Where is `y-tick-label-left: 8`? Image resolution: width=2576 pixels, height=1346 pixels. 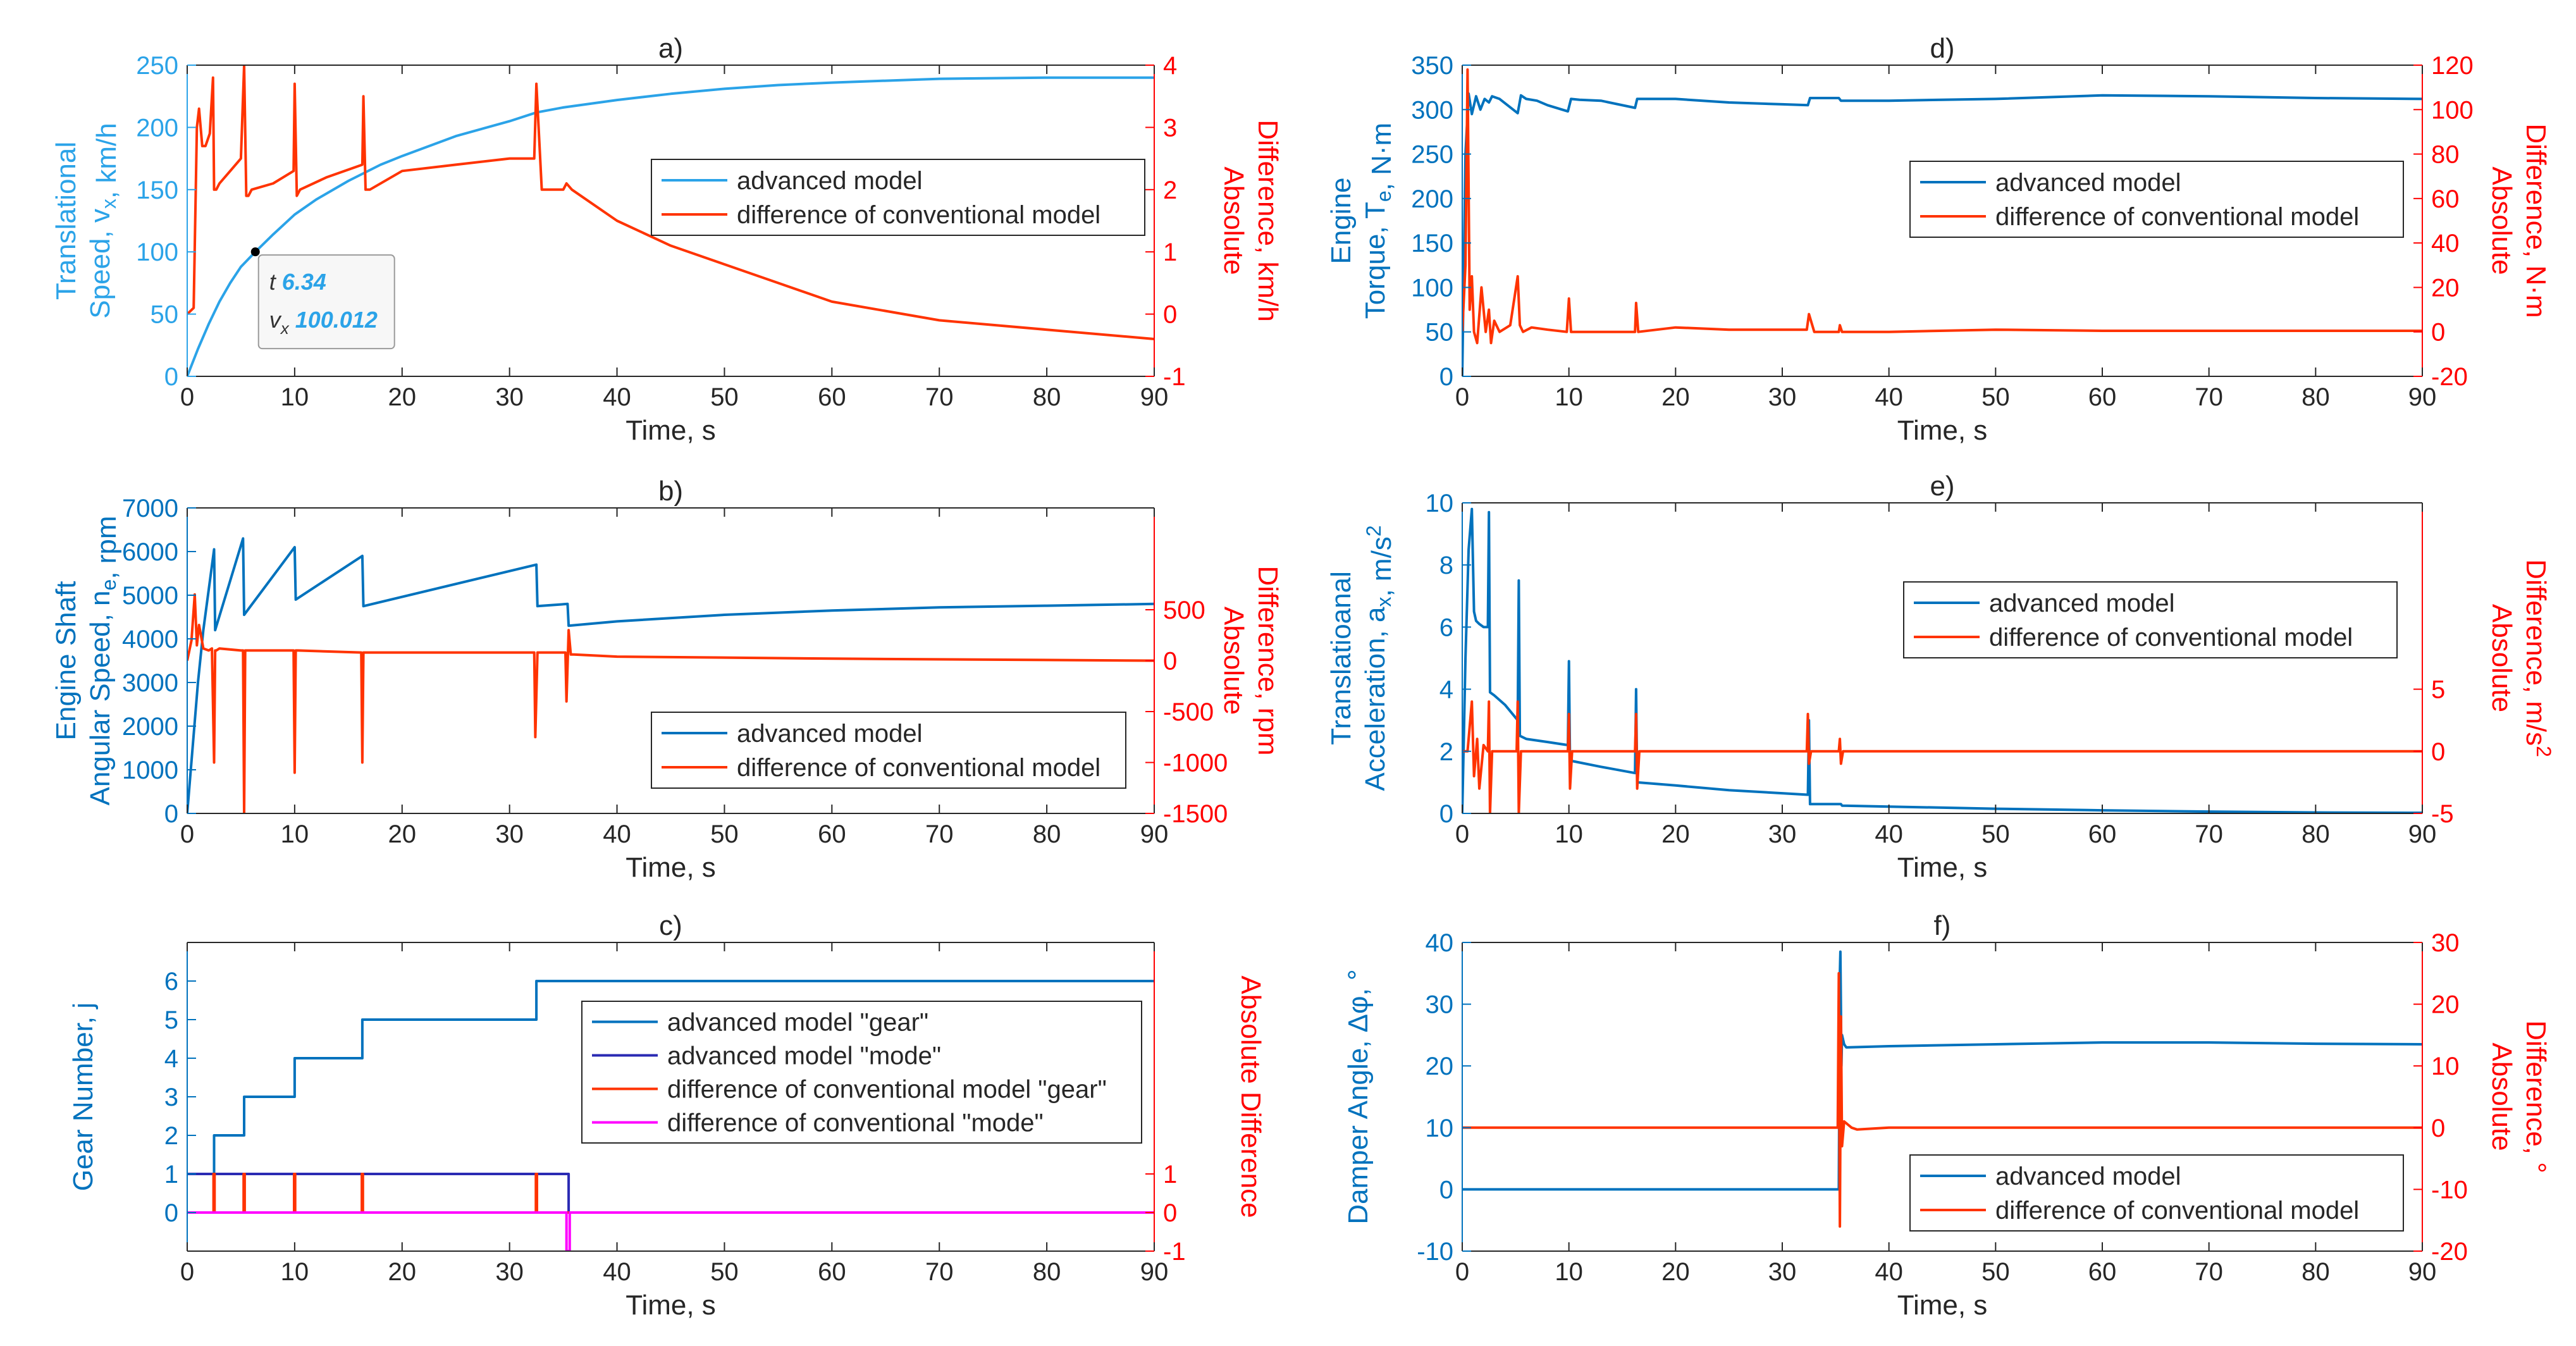
y-tick-label-left: 8 is located at coordinates (1446, 565).